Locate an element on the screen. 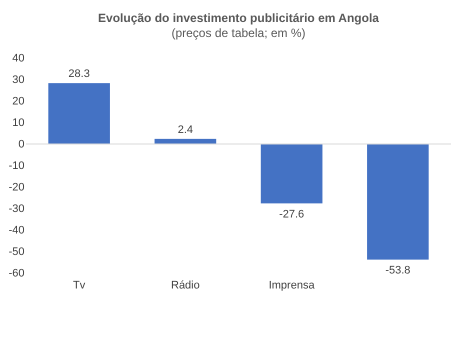  y-tick-label: 10 is located at coordinates (18, 123).